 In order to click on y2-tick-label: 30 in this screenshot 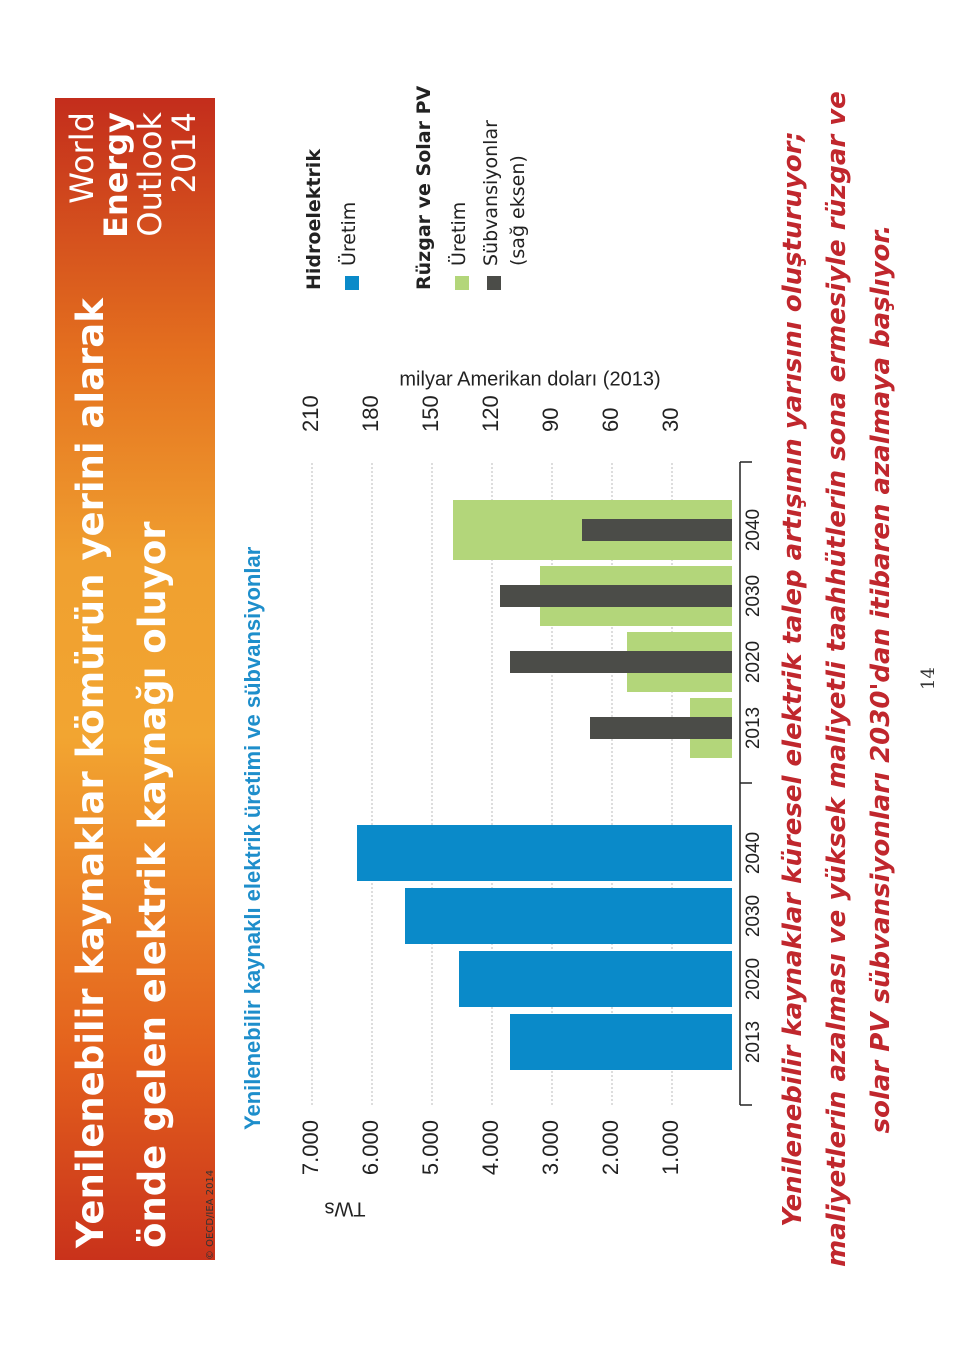, I will do `click(670, 420)`.